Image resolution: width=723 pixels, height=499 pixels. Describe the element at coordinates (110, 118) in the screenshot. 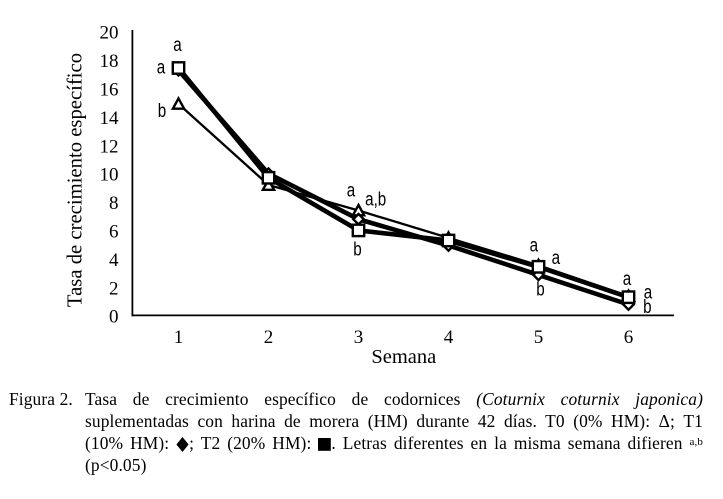

I see `svg-text: 14` at that location.